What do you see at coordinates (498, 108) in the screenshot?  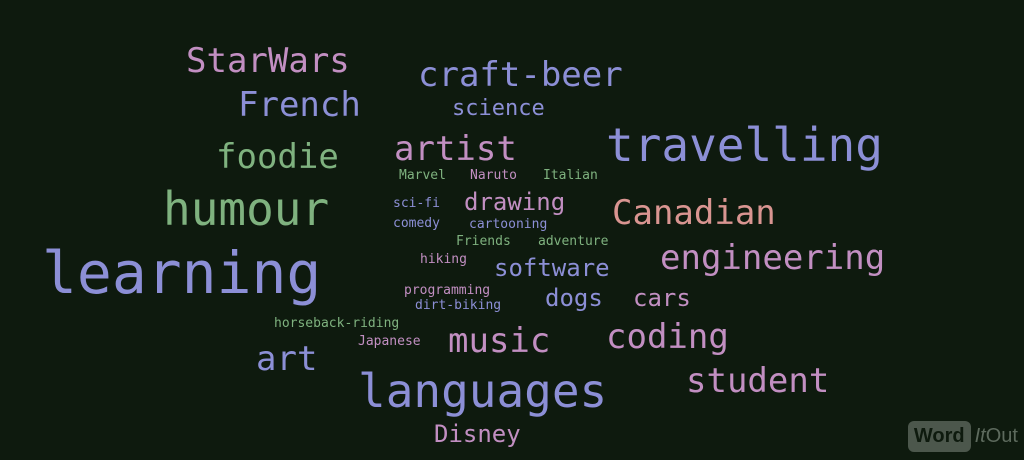 I see `word-science: science` at bounding box center [498, 108].